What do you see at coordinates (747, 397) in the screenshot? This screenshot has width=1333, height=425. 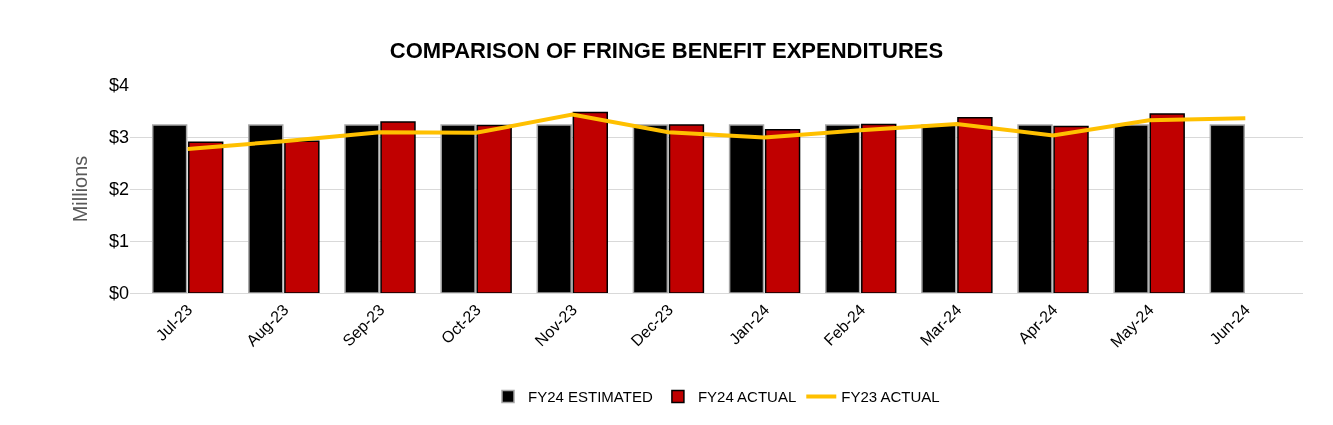 I see `legend-label: FY24 ACTUAL` at bounding box center [747, 397].